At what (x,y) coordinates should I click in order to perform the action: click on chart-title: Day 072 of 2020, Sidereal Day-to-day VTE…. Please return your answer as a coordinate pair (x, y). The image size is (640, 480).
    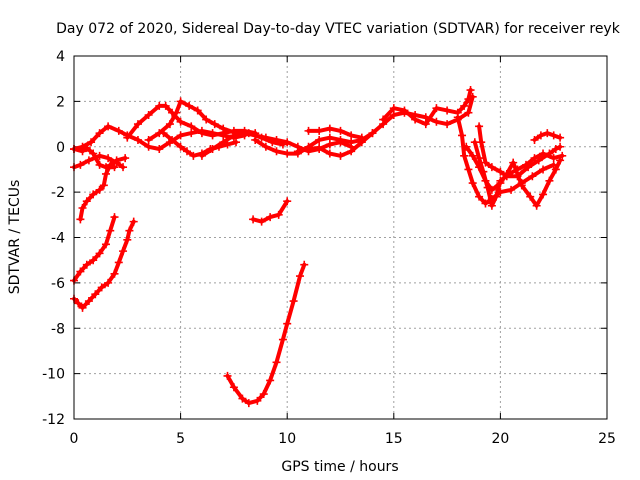
    Looking at the image, I should click on (338, 29).